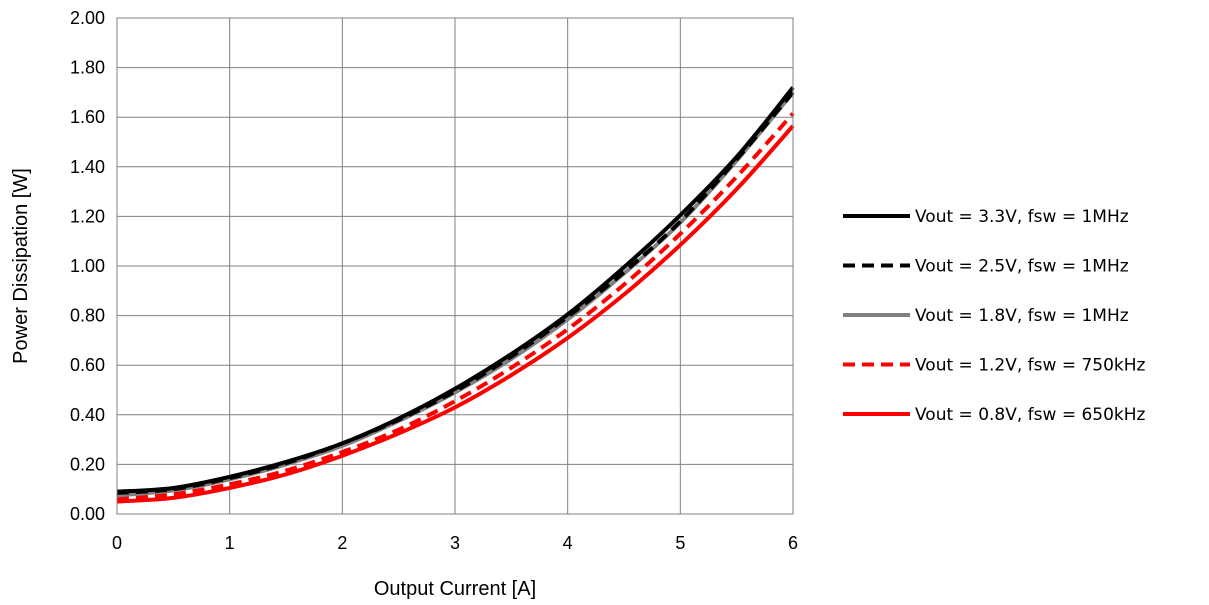 Image resolution: width=1209 pixels, height=605 pixels. I want to click on x-tick-label: 2, so click(342, 543).